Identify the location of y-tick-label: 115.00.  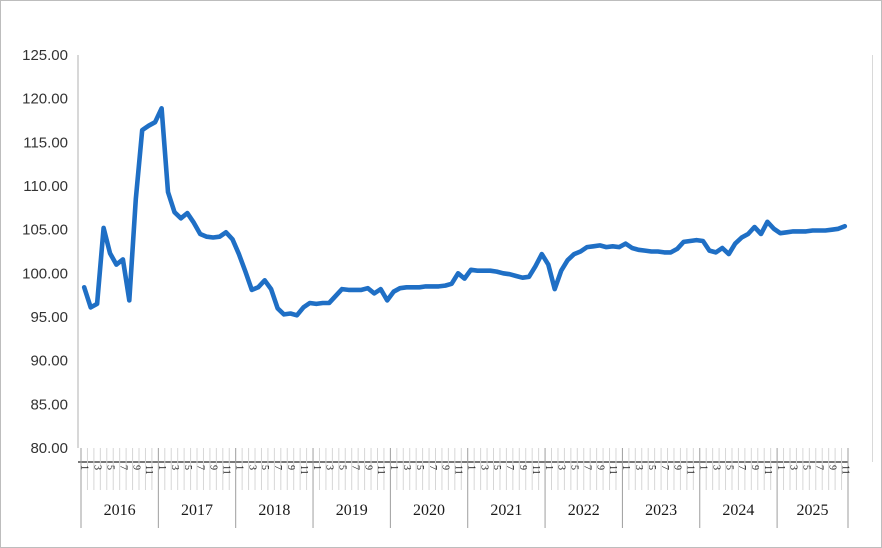
(45, 142).